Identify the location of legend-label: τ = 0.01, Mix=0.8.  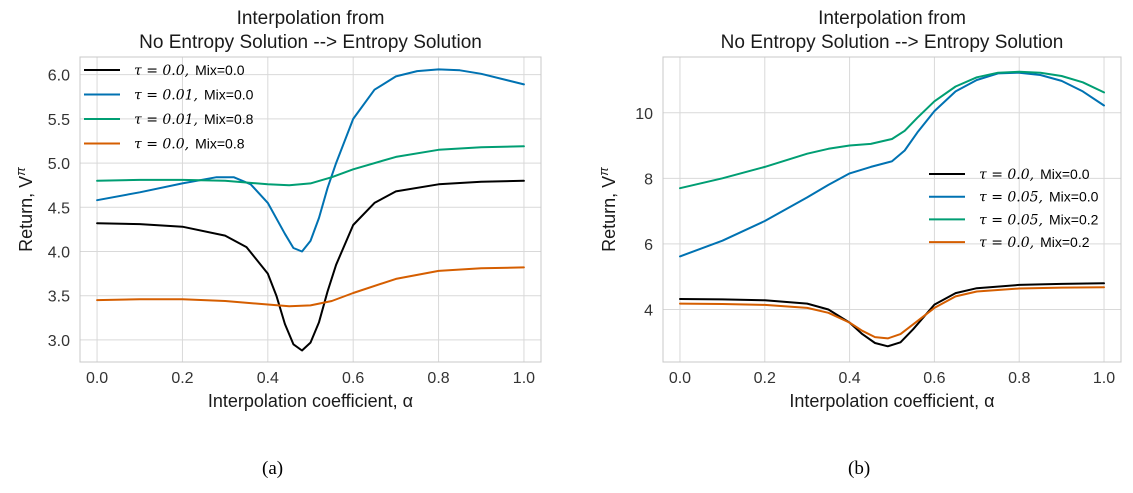
(194, 119).